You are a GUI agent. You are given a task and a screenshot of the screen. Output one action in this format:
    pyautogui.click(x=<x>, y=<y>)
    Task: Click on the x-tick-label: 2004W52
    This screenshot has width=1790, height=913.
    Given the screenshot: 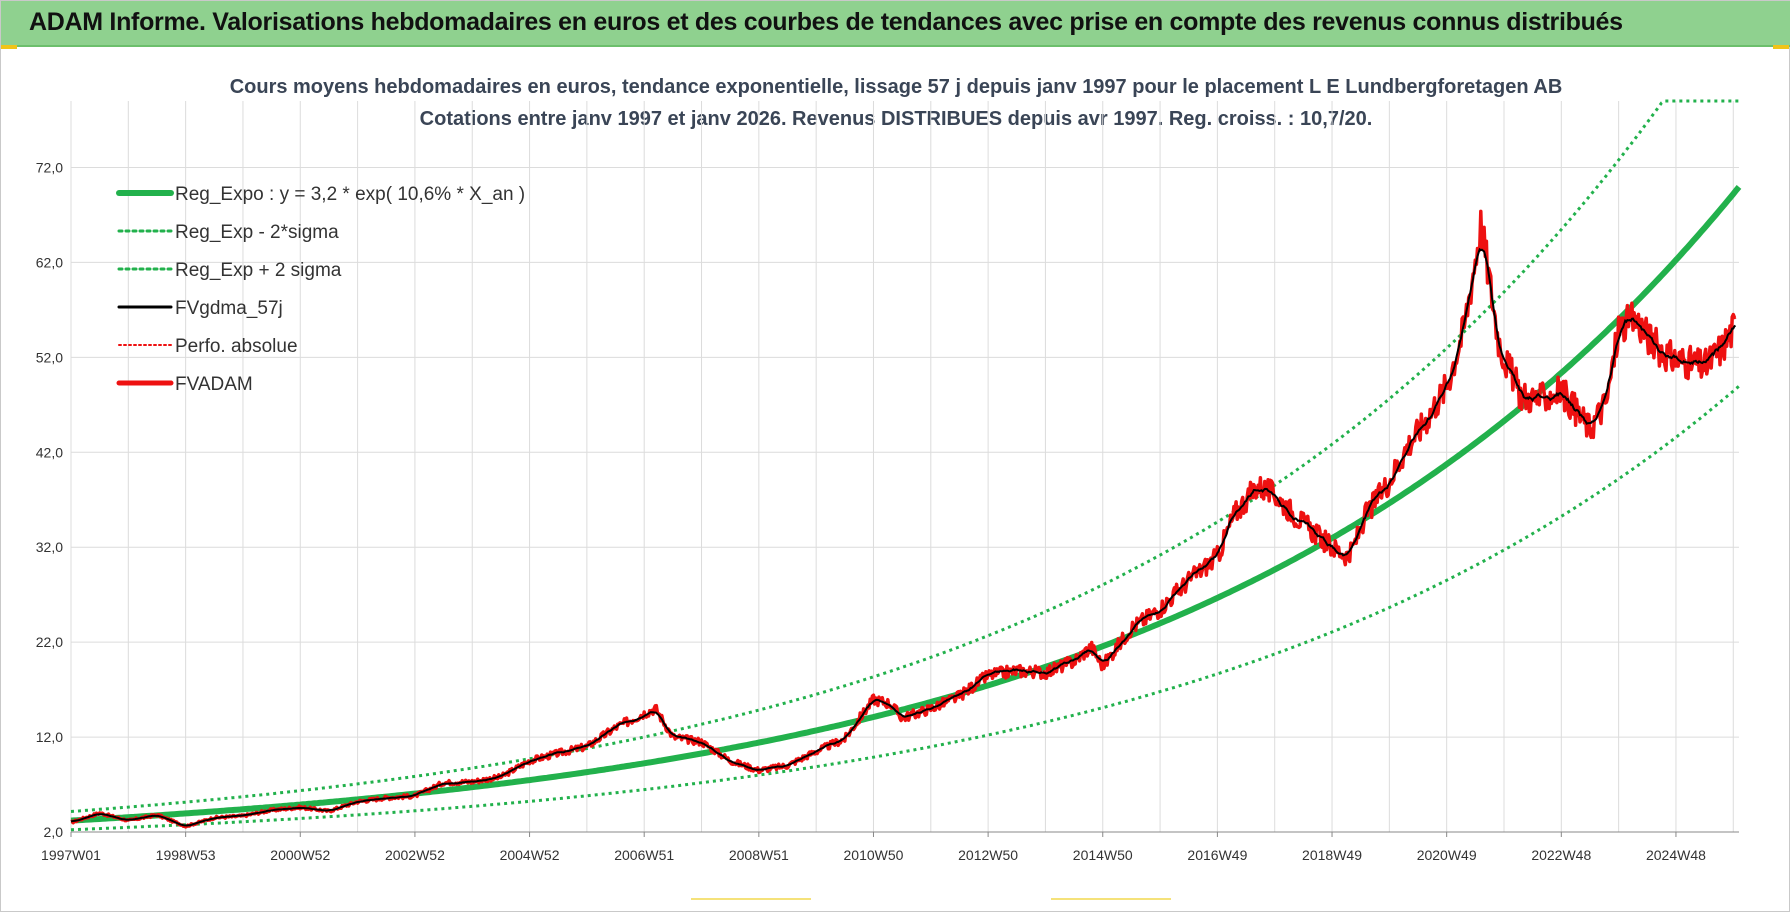 What is the action you would take?
    pyautogui.click(x=530, y=855)
    